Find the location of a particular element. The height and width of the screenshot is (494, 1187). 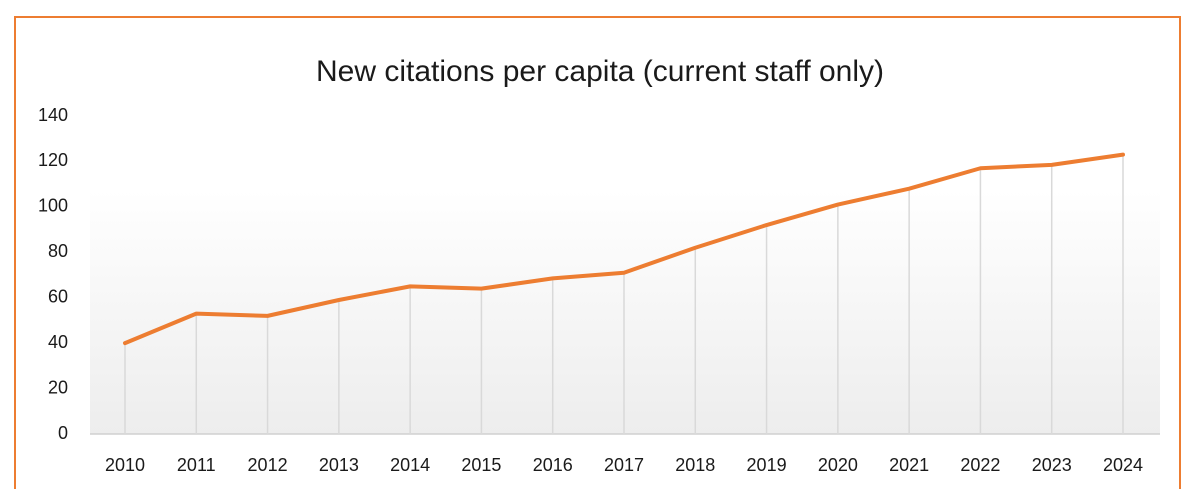

x-tick-label: 2023 is located at coordinates (1052, 465).